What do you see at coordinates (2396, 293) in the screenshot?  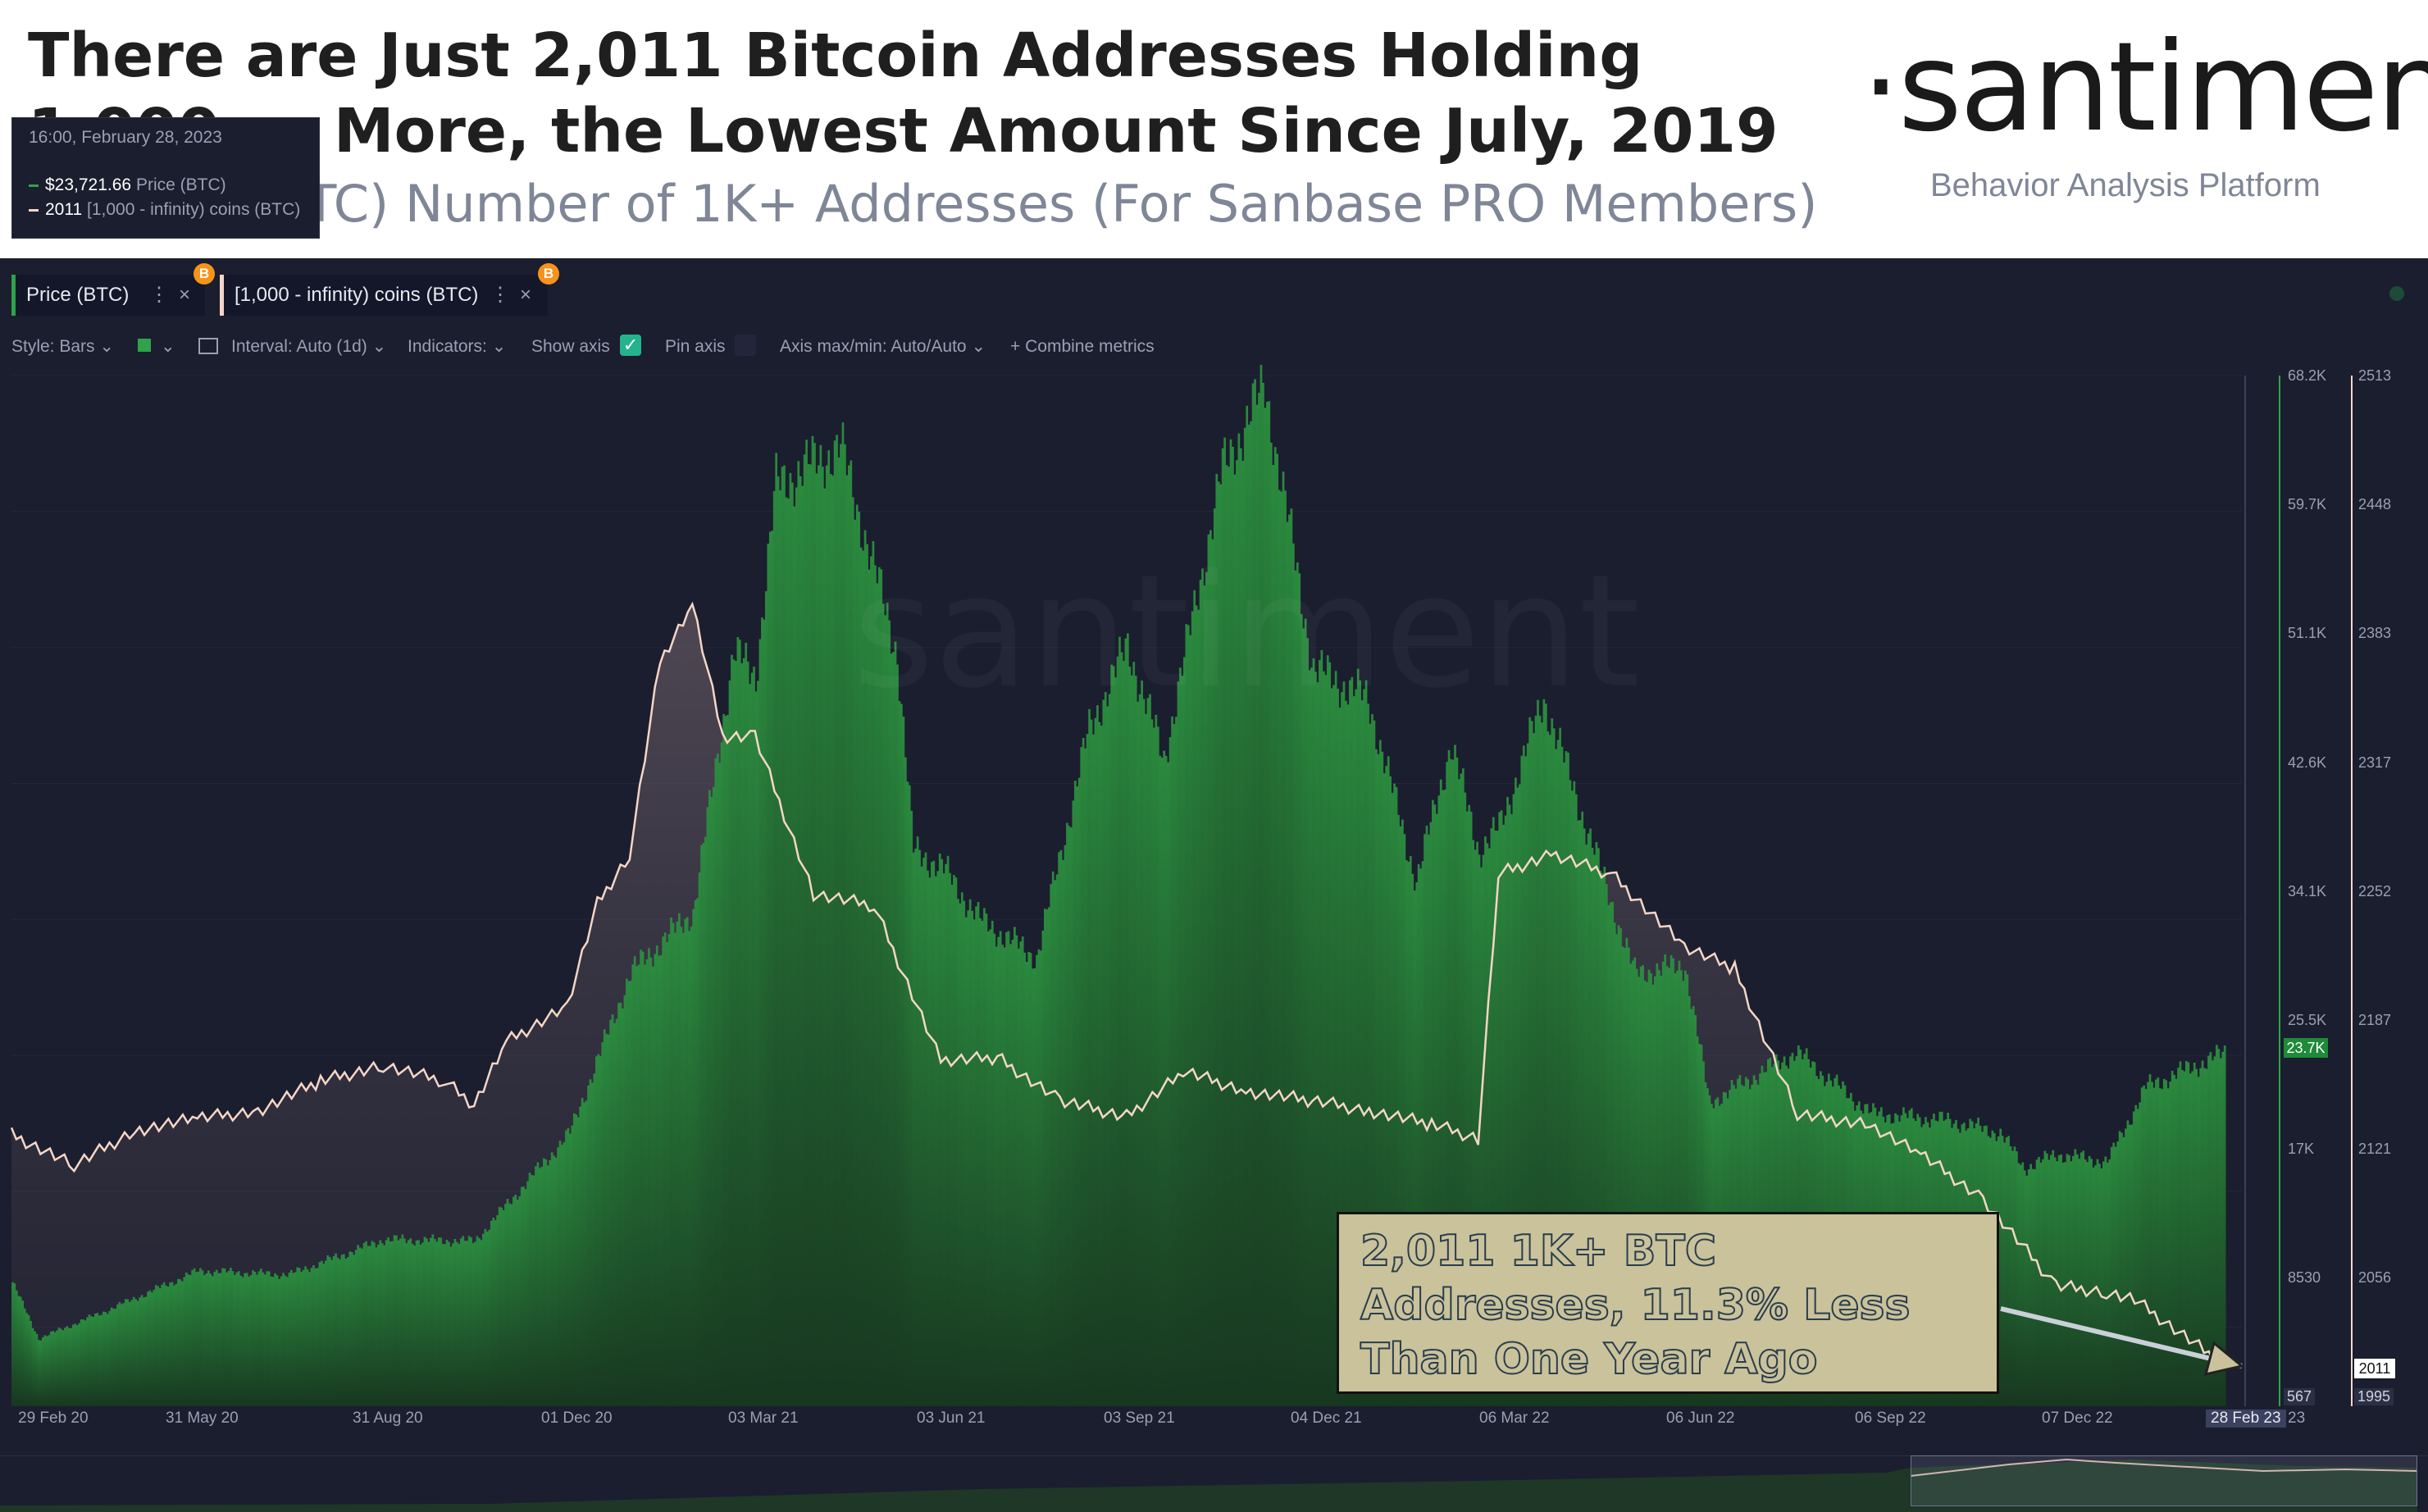 I see `status-dot-icon` at bounding box center [2396, 293].